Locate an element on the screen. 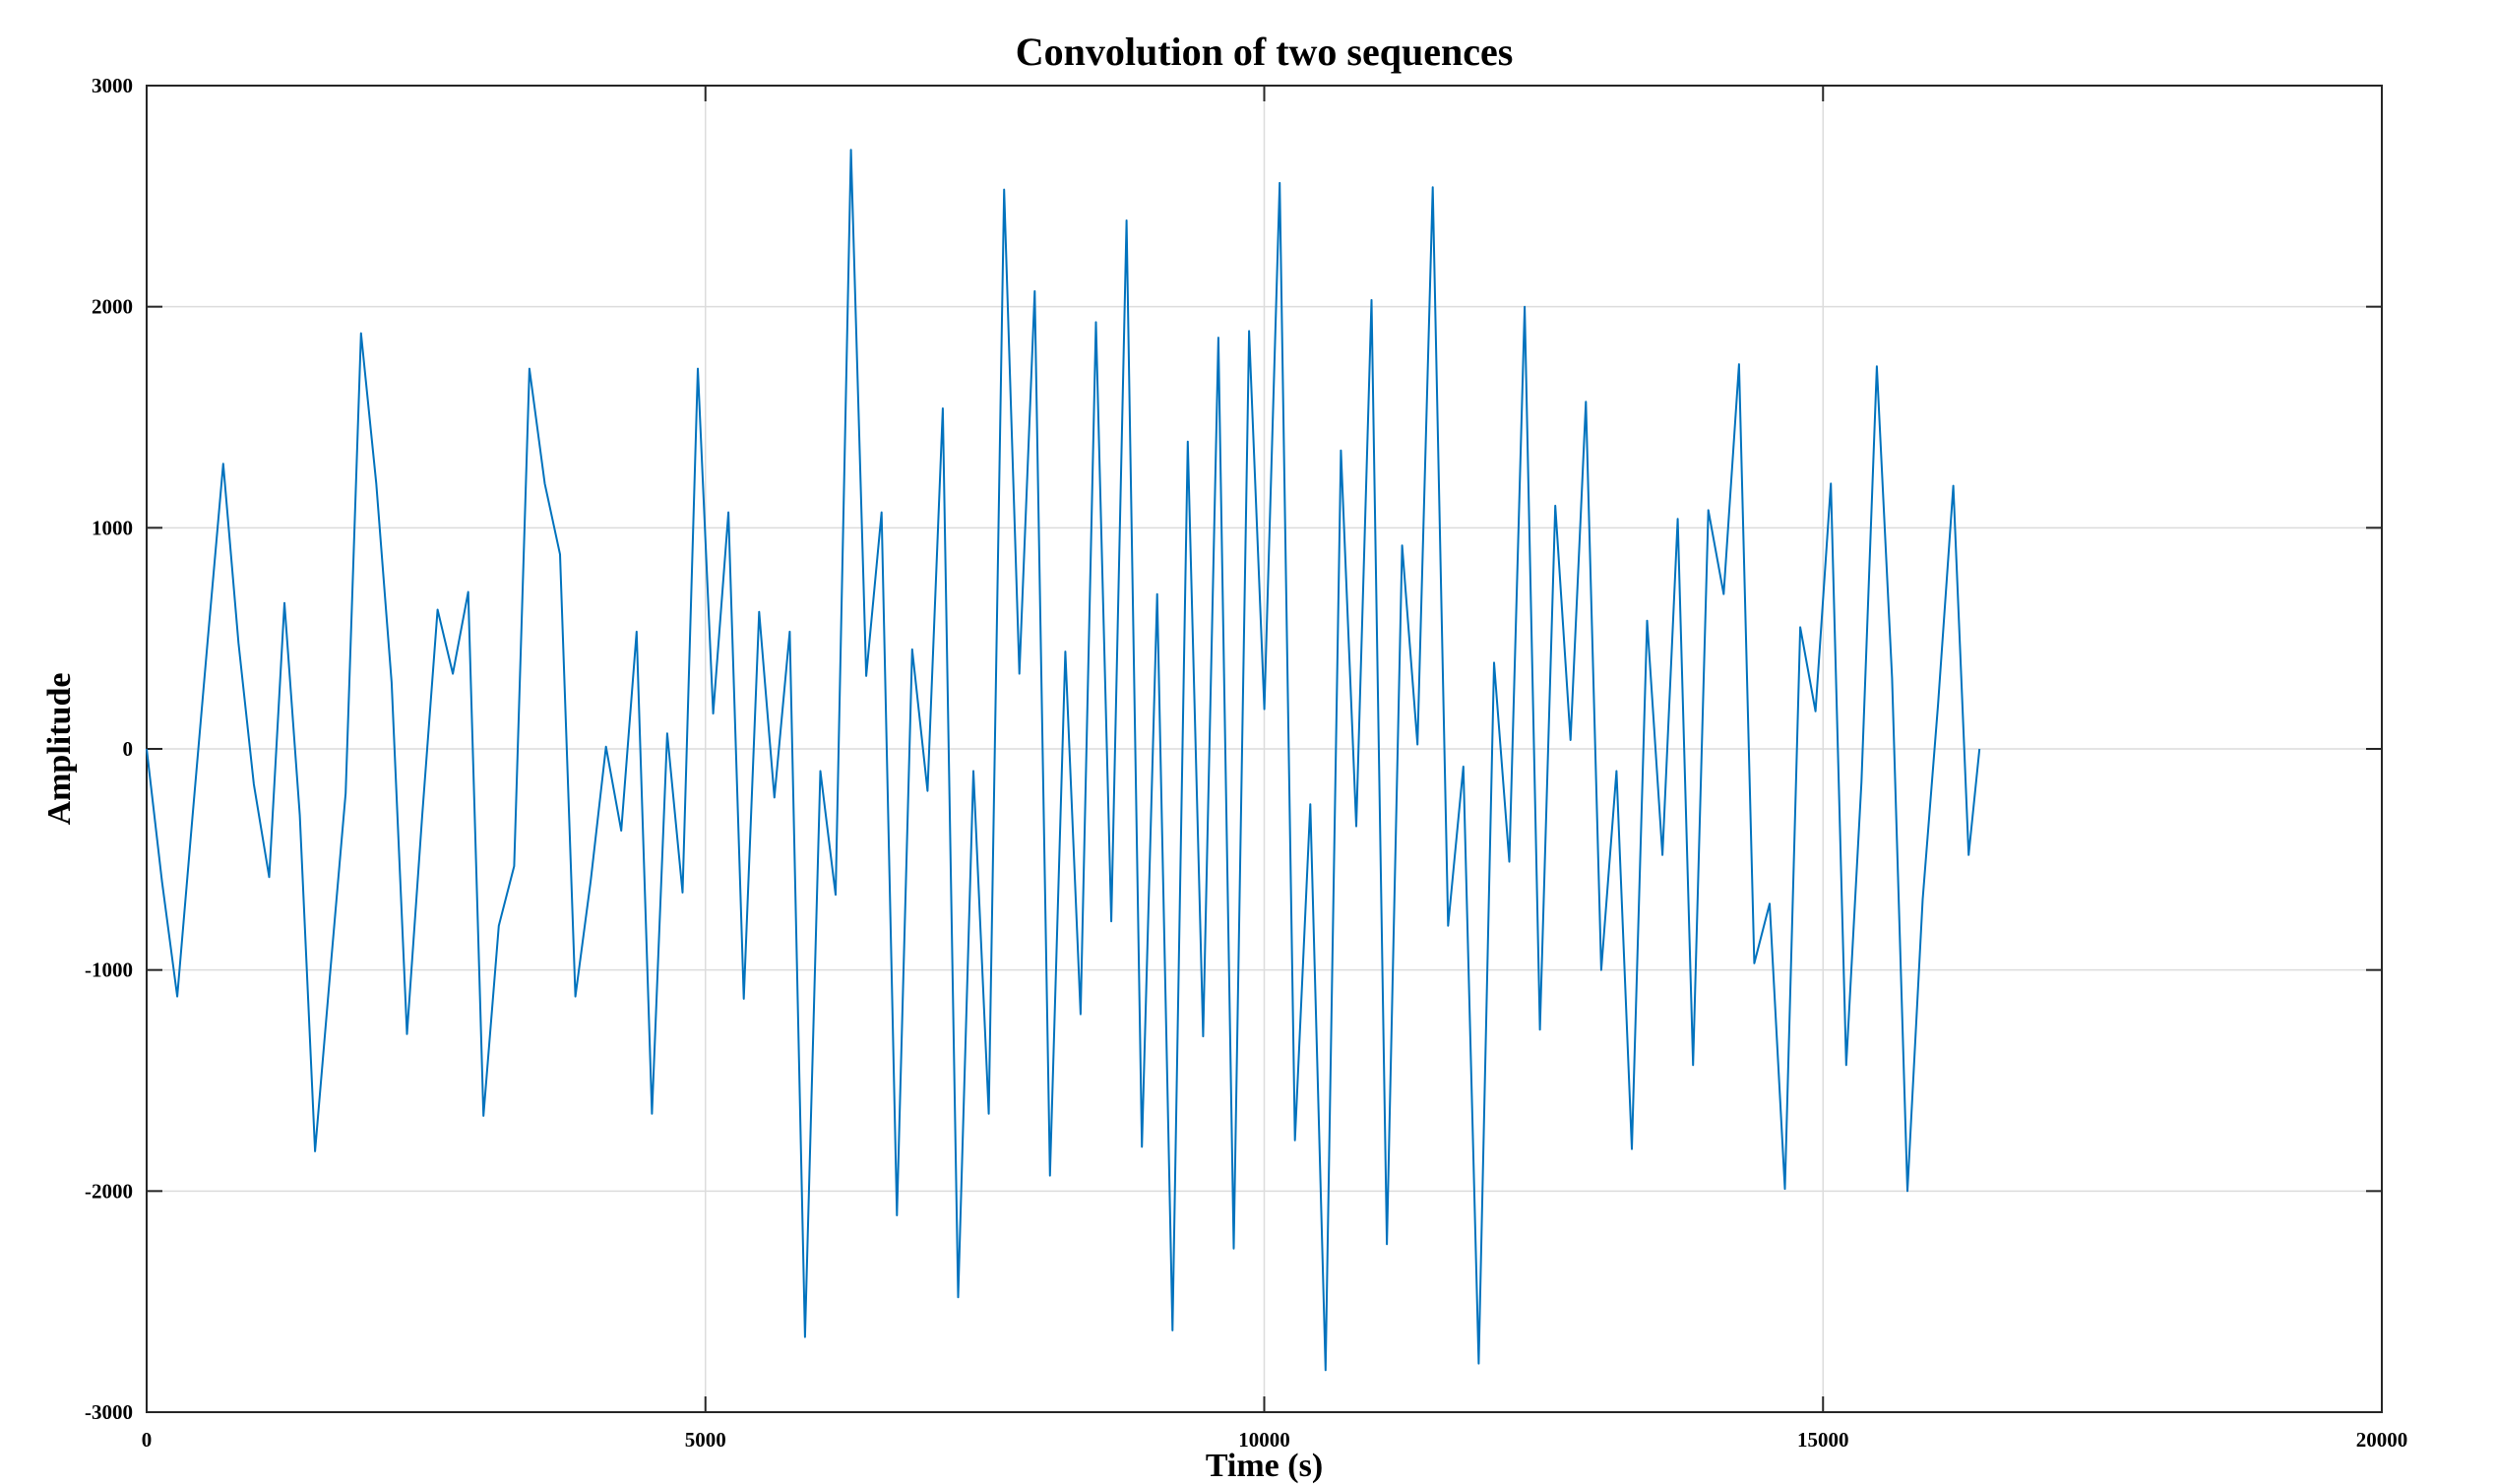 This screenshot has height=1484, width=2496. x-tick-label: 0 is located at coordinates (147, 1440).